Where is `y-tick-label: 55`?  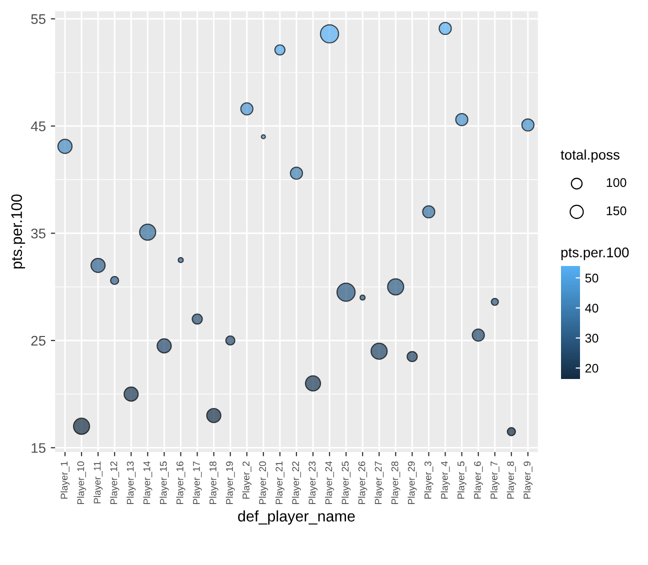 y-tick-label: 55 is located at coordinates (38, 19).